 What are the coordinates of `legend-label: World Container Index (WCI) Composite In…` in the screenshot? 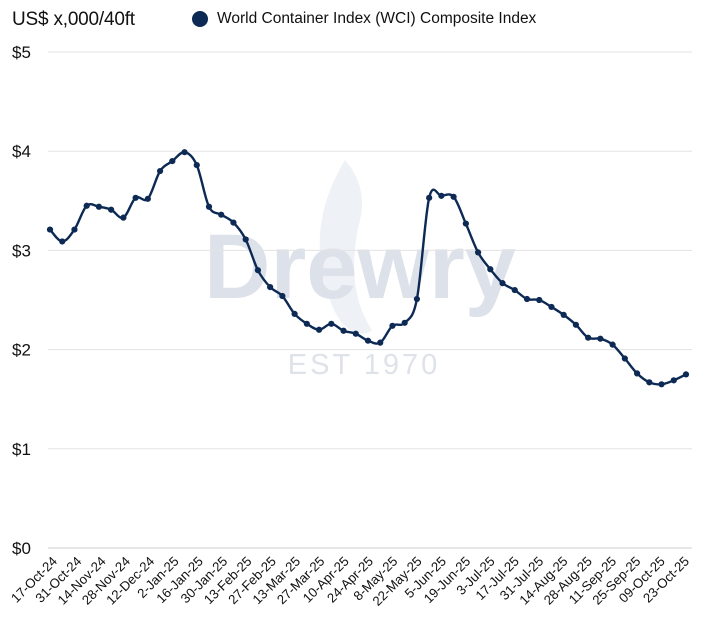 It's located at (377, 18).